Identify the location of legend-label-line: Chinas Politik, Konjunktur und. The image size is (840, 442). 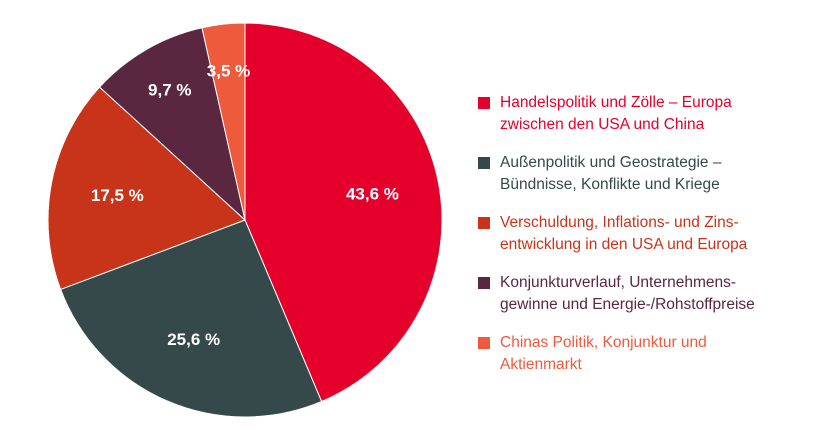
(603, 342).